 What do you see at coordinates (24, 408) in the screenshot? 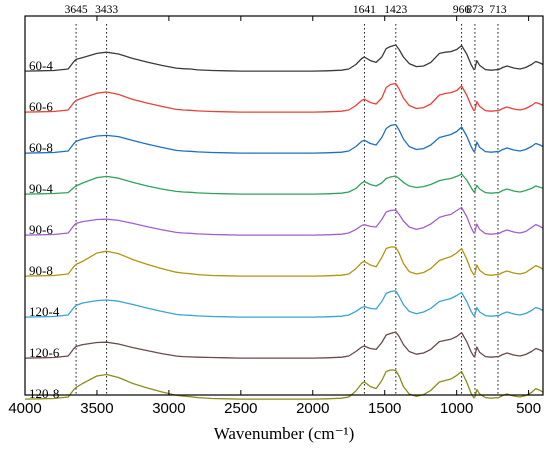
I see `x-tick-label: 4000` at bounding box center [24, 408].